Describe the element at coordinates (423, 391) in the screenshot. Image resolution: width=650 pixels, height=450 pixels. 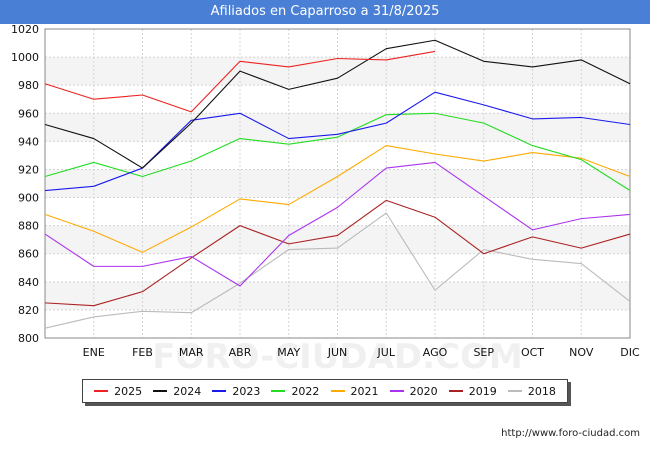
I see `legend-label: 2020` at that location.